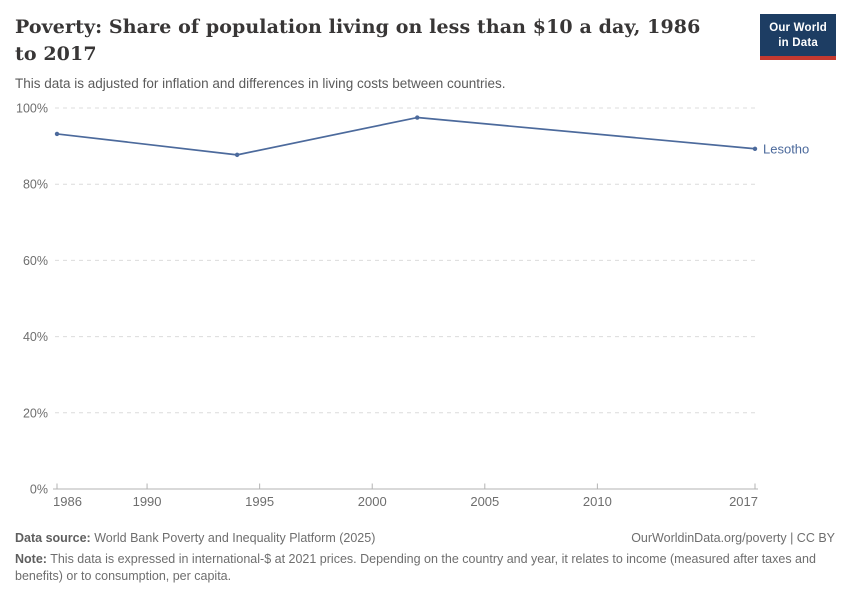 The width and height of the screenshot is (850, 600). What do you see at coordinates (32, 109) in the screenshot?
I see `y-tick-label: 100%` at bounding box center [32, 109].